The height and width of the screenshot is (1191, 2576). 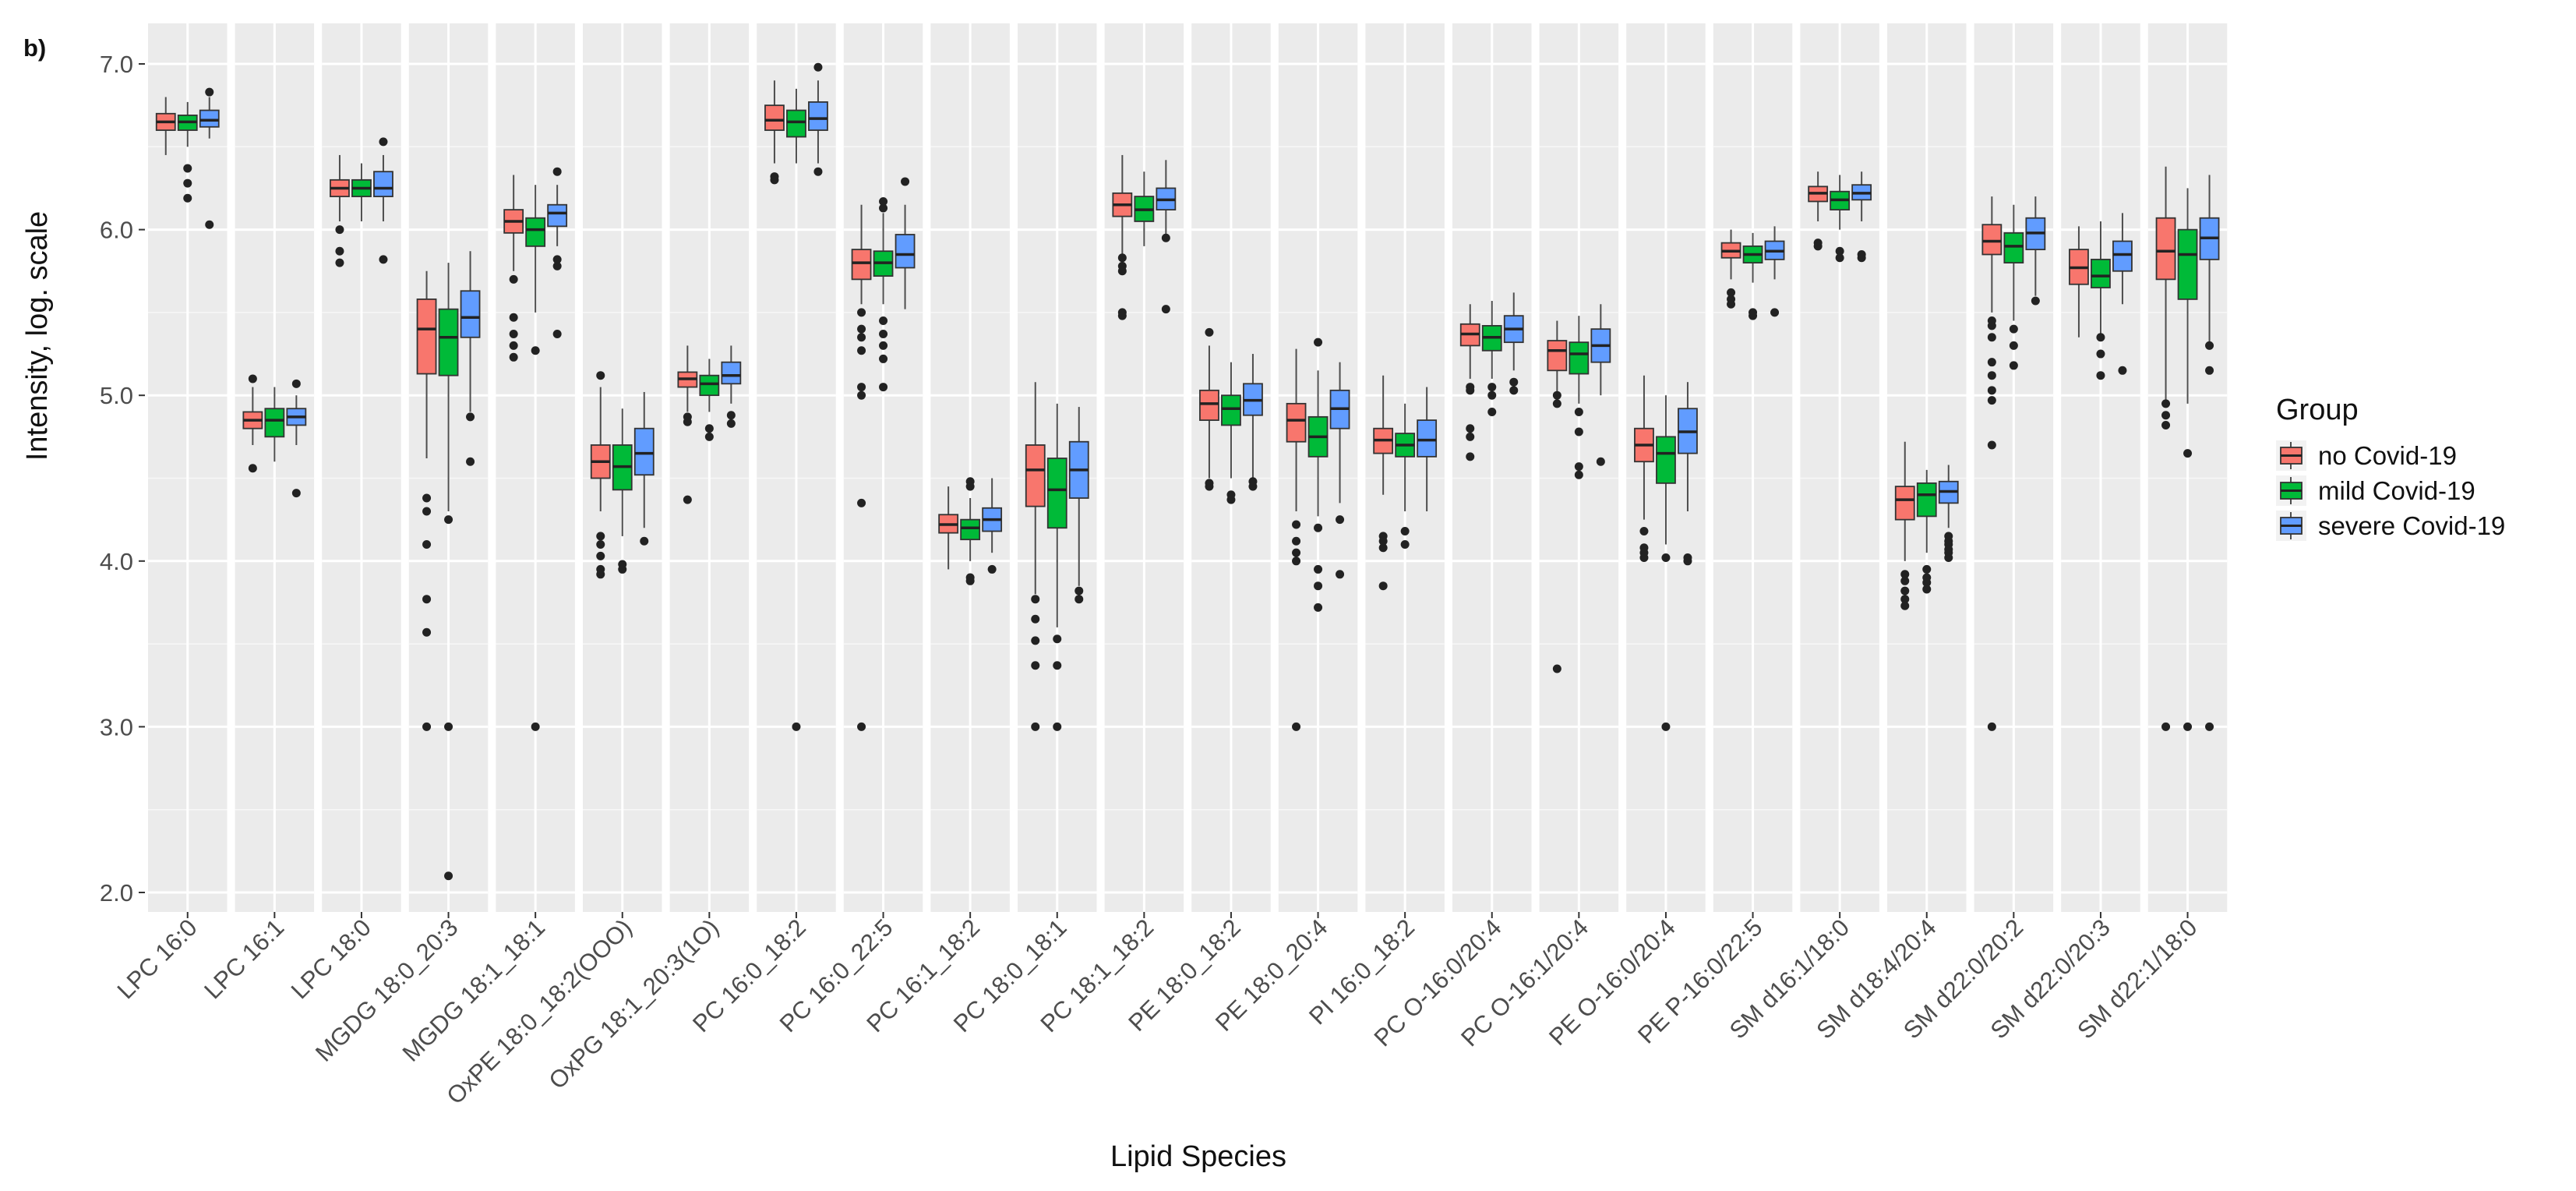 What do you see at coordinates (2387, 455) in the screenshot?
I see `legend-label: no Covid-19` at bounding box center [2387, 455].